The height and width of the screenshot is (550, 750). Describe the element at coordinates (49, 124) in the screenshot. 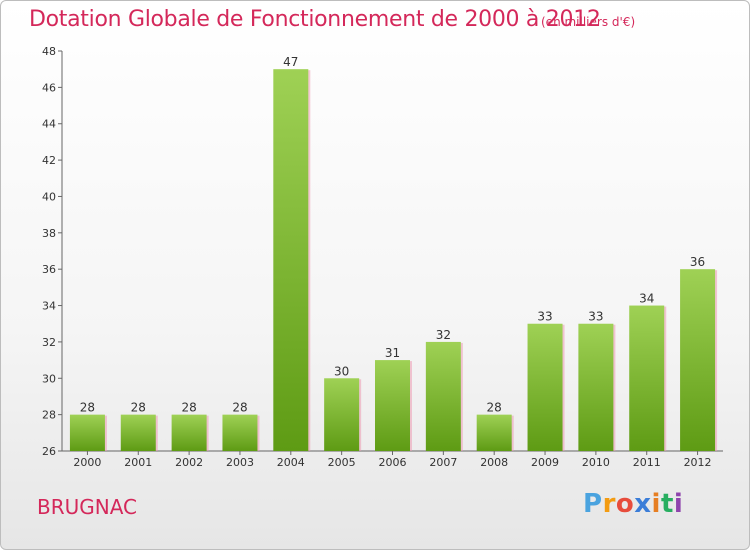

I see `y-tick-label: 44` at that location.